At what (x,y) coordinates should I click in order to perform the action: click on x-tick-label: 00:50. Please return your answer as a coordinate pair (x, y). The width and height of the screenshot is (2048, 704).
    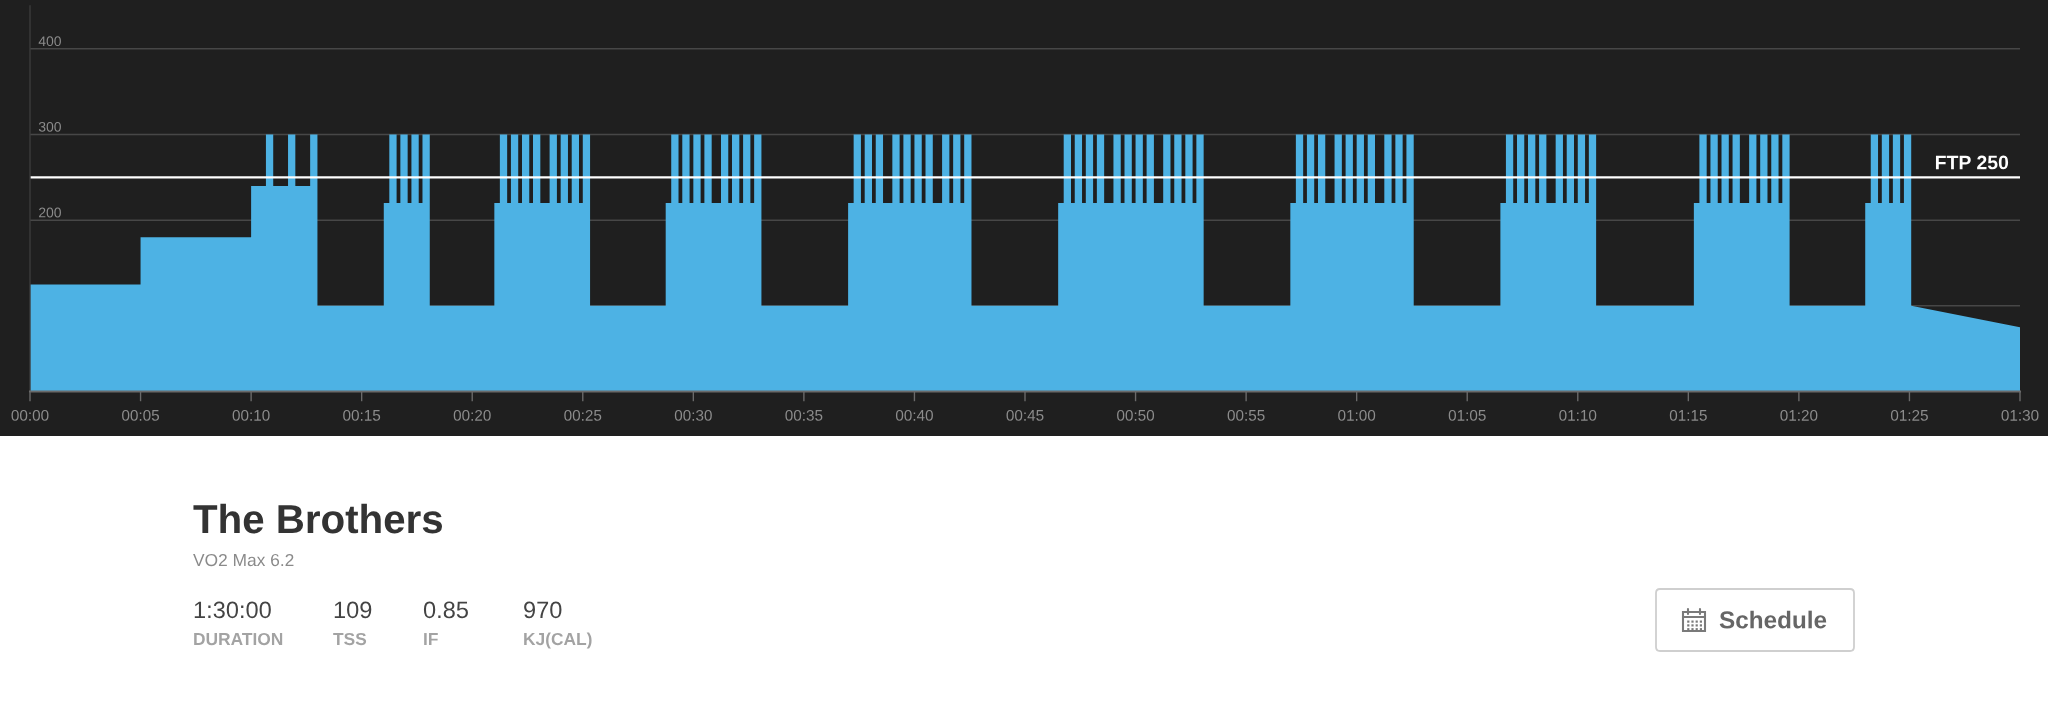
    Looking at the image, I should click on (1136, 415).